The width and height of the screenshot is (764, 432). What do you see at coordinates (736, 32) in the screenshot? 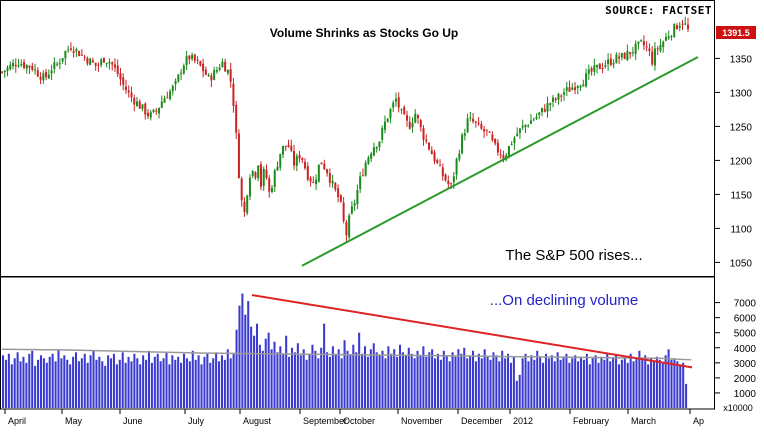
I see `last-price-badge: 1391.5` at bounding box center [736, 32].